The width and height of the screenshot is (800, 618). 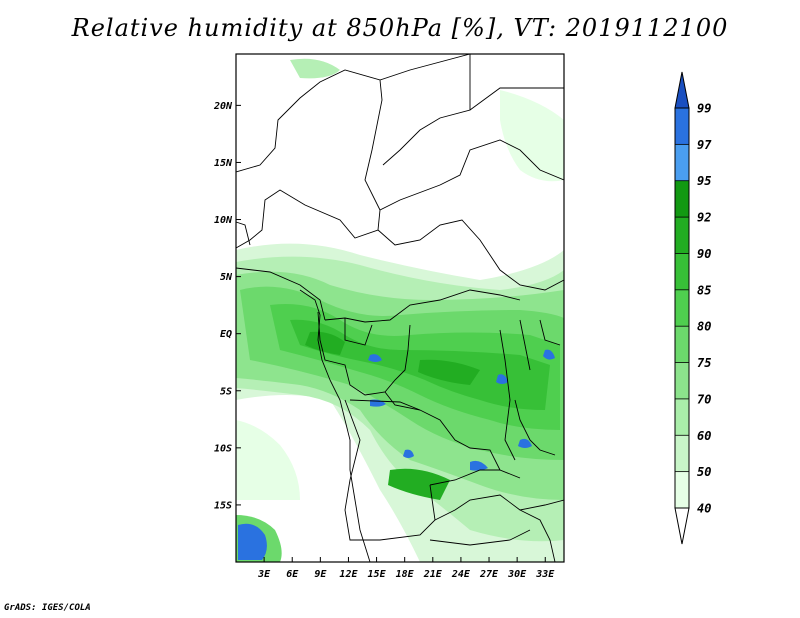 What do you see at coordinates (292, 574) in the screenshot?
I see `lon-tick-label: 6E` at bounding box center [292, 574].